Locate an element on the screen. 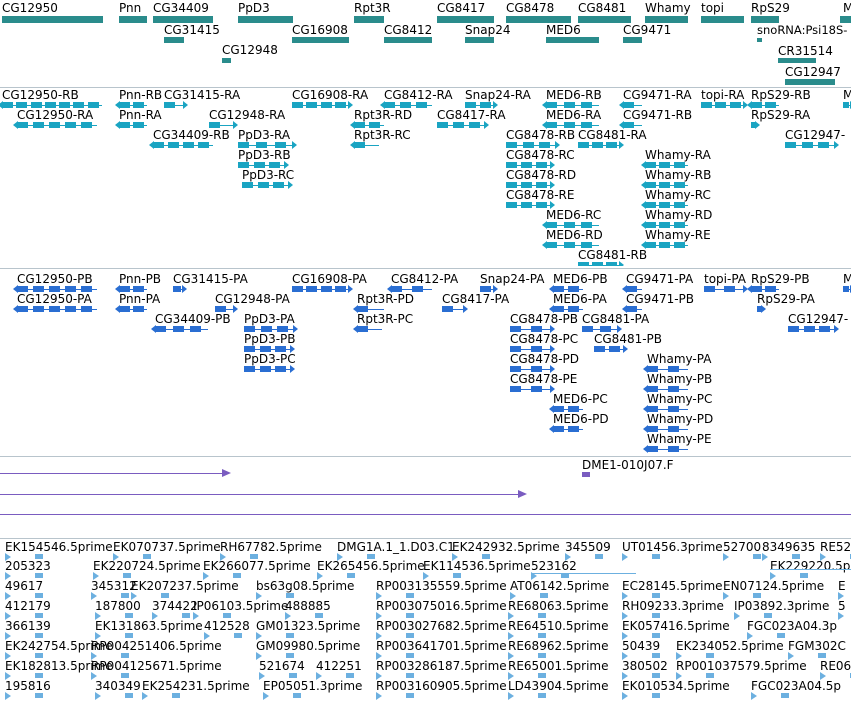 Image resolution: width=851 pixels, height=703 pixels. protein-label: Whamy-PD is located at coordinates (680, 419).